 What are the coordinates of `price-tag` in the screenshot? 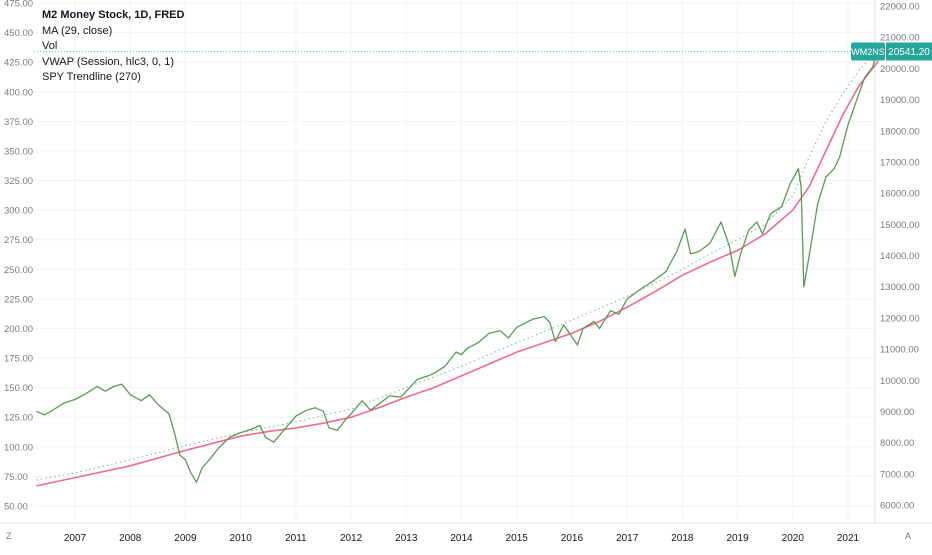 It's located at (909, 51).